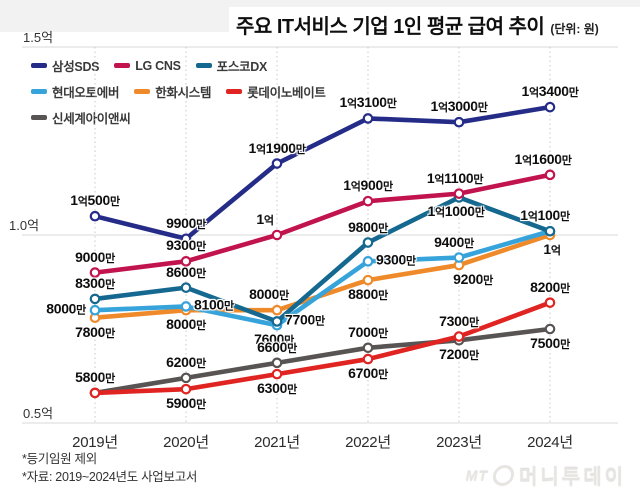  I want to click on point-label: 9400만, so click(454, 241).